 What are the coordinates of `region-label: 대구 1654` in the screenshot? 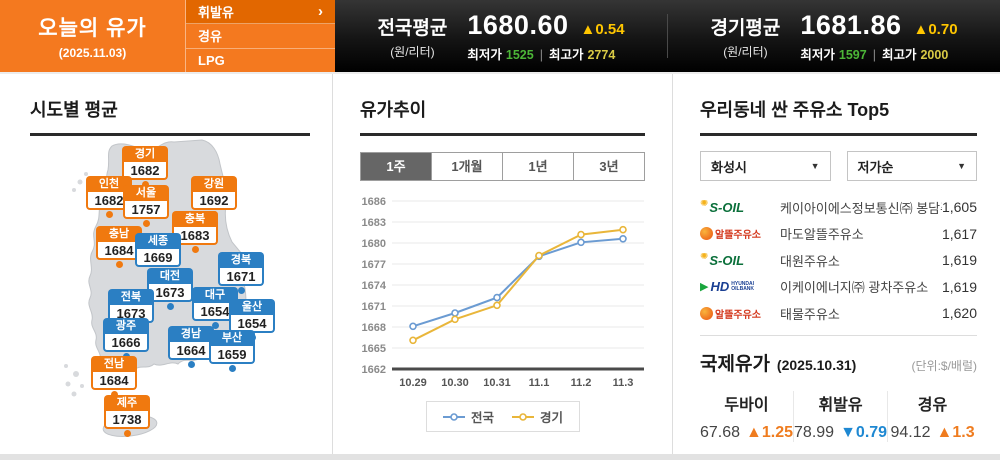 It's located at (215, 308).